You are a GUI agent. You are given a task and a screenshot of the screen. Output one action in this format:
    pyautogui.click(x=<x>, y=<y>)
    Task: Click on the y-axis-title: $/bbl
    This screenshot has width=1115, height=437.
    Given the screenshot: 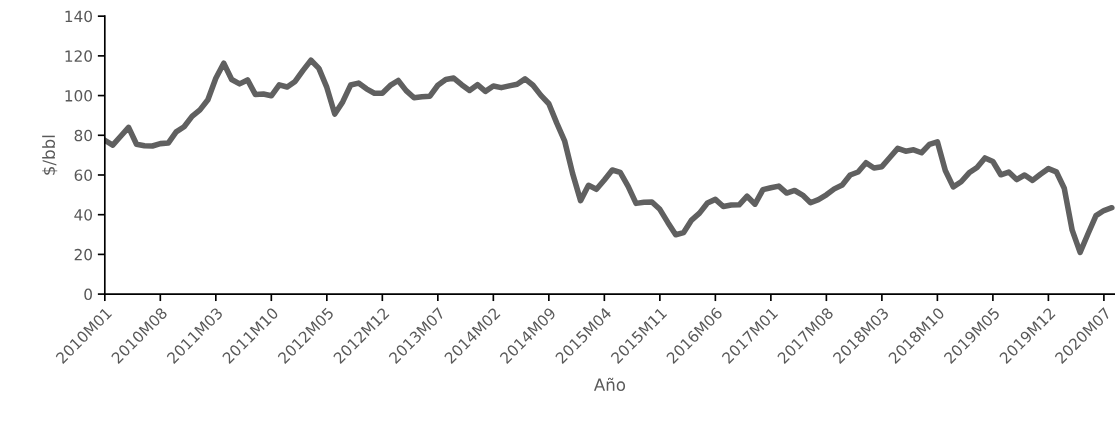 What is the action you would take?
    pyautogui.click(x=50, y=155)
    